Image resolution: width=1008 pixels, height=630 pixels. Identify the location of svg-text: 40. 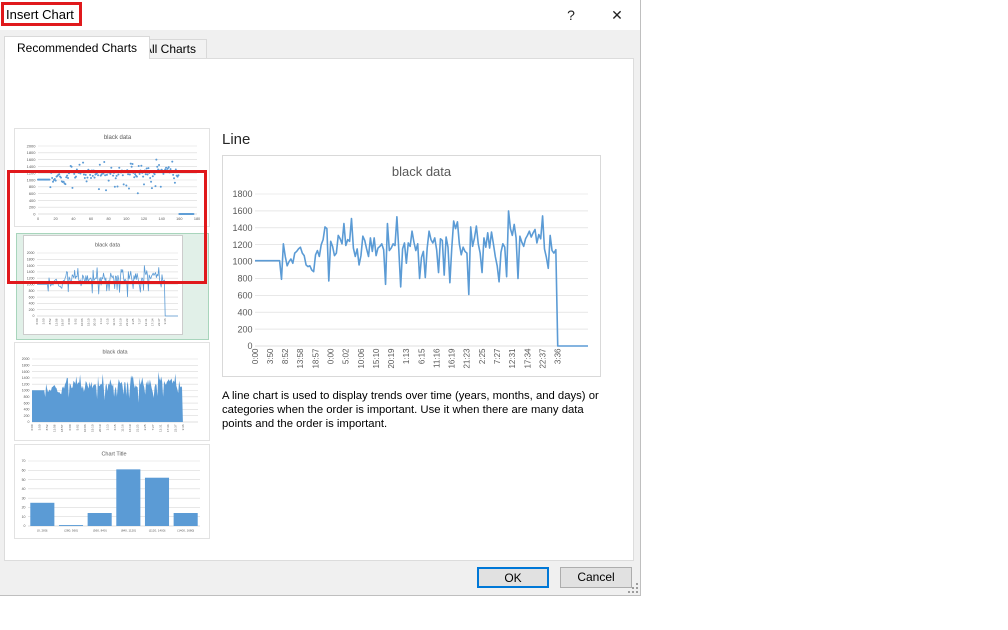
(73, 219).